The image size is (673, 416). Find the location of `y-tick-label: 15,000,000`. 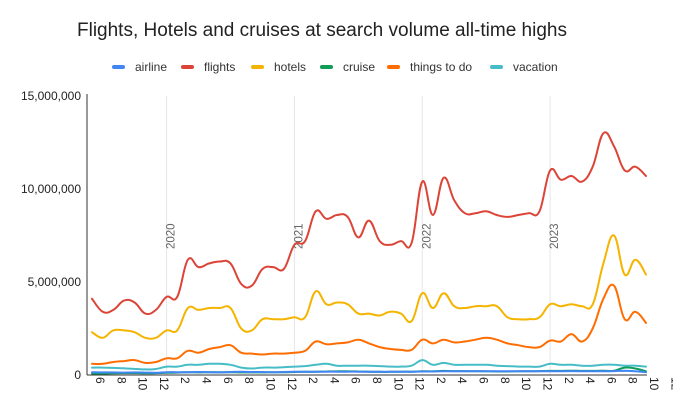

y-tick-label: 15,000,000 is located at coordinates (51, 96).